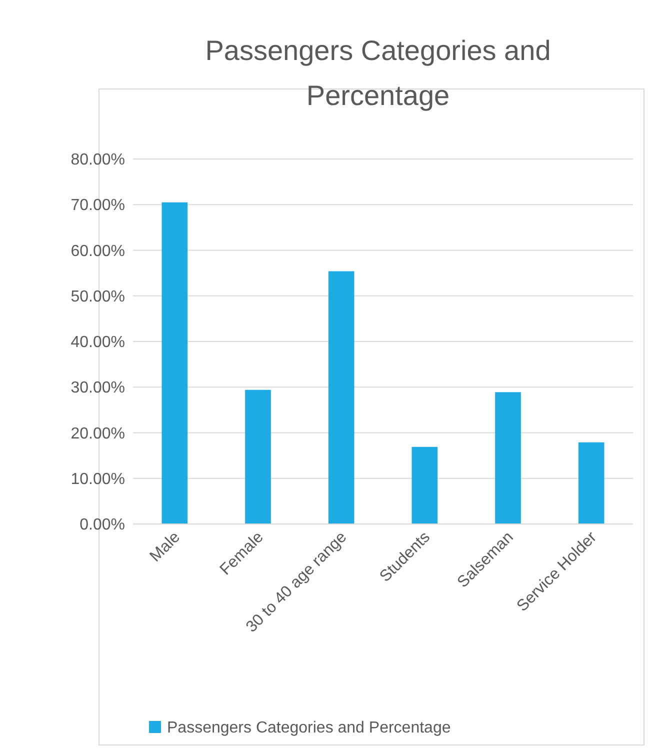  What do you see at coordinates (97, 251) in the screenshot?
I see `y-tick-label: 60.00%` at bounding box center [97, 251].